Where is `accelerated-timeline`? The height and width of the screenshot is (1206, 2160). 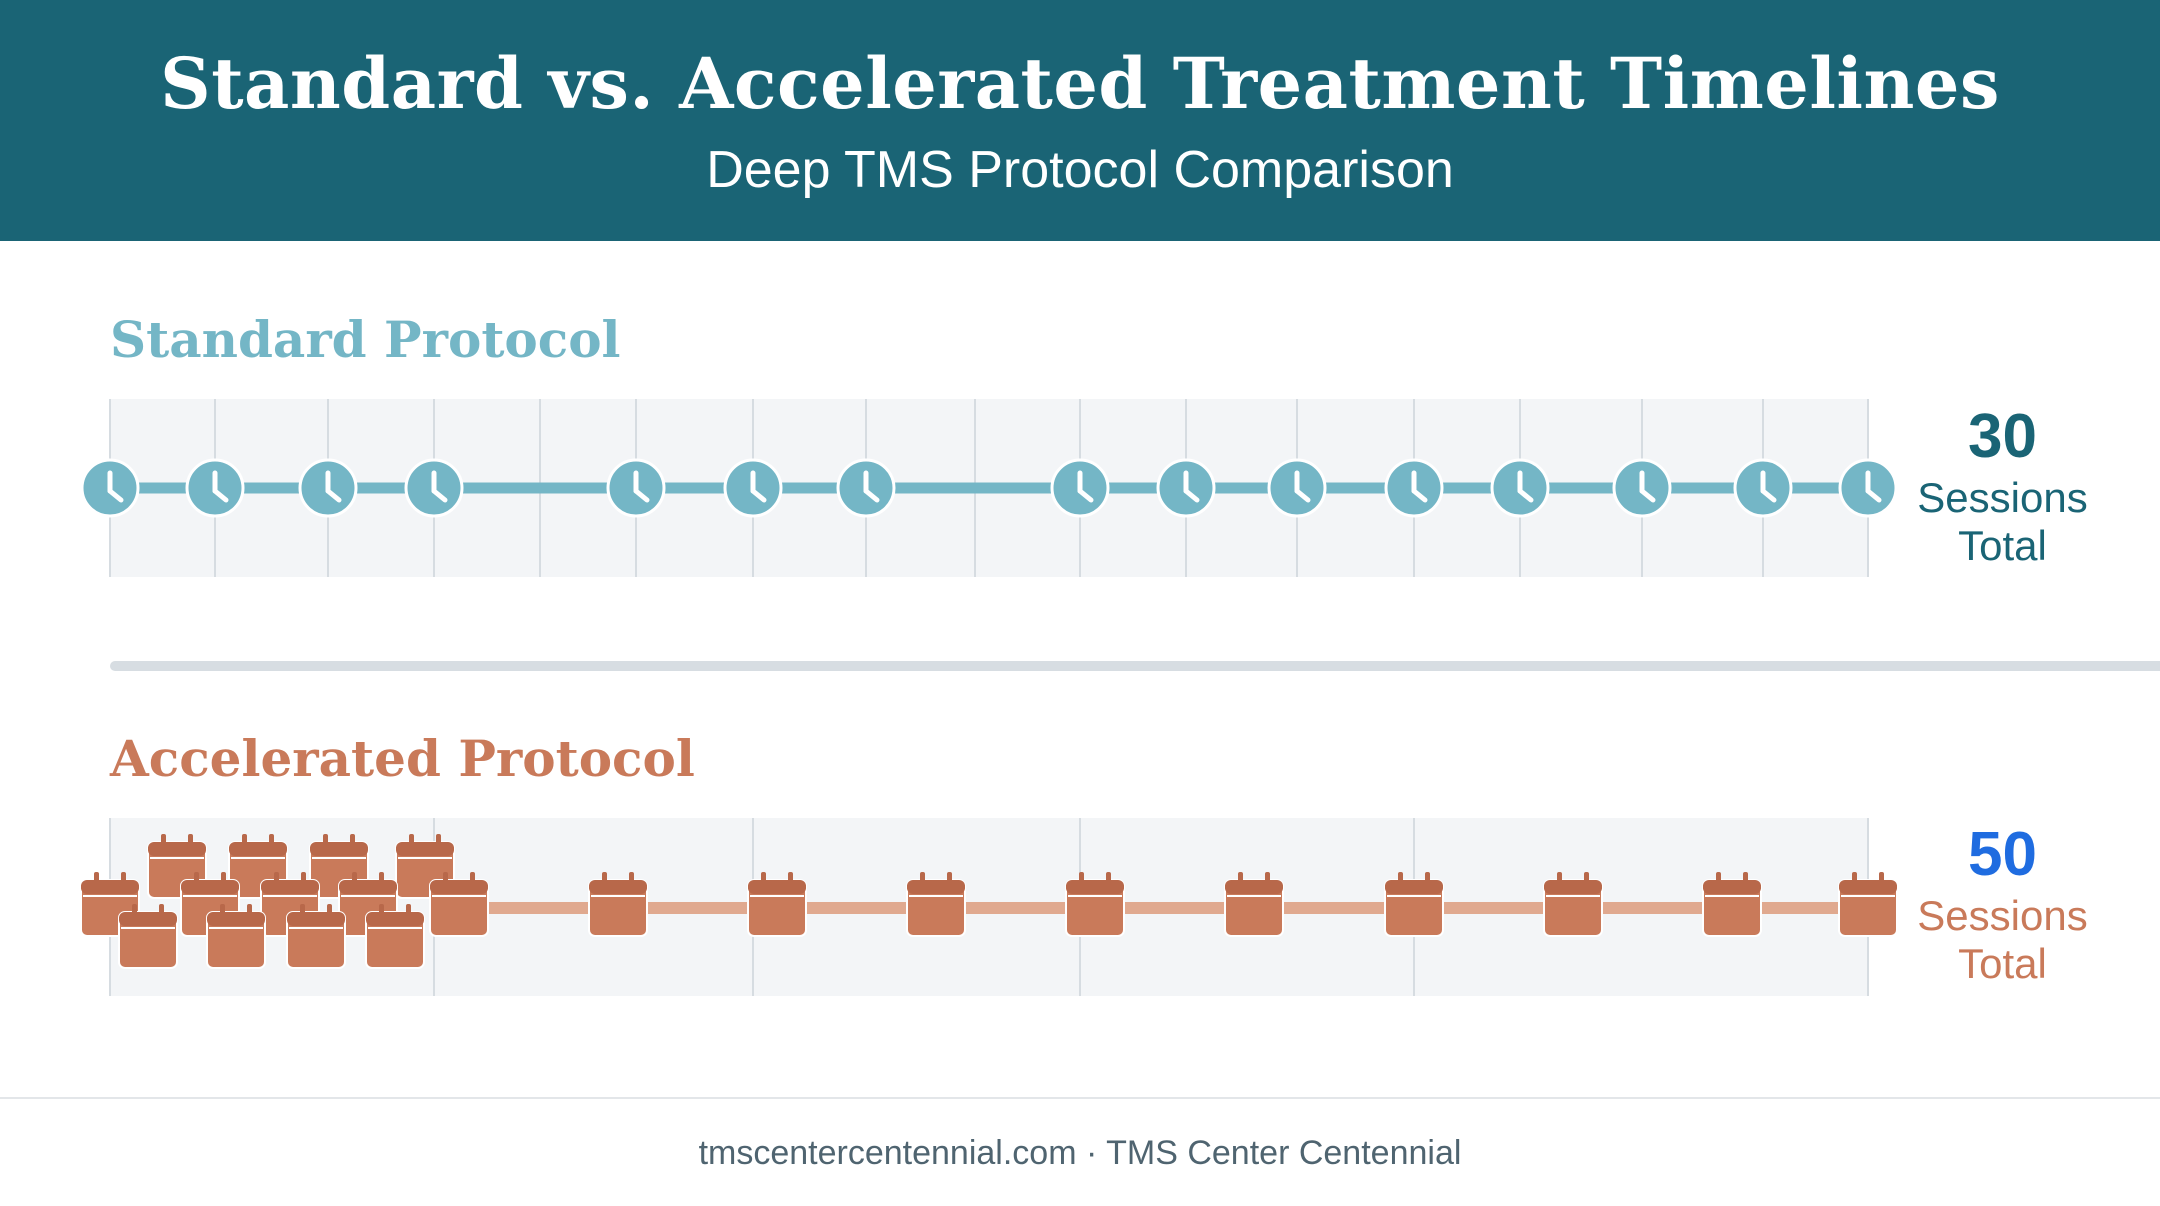 accelerated-timeline is located at coordinates (989, 907).